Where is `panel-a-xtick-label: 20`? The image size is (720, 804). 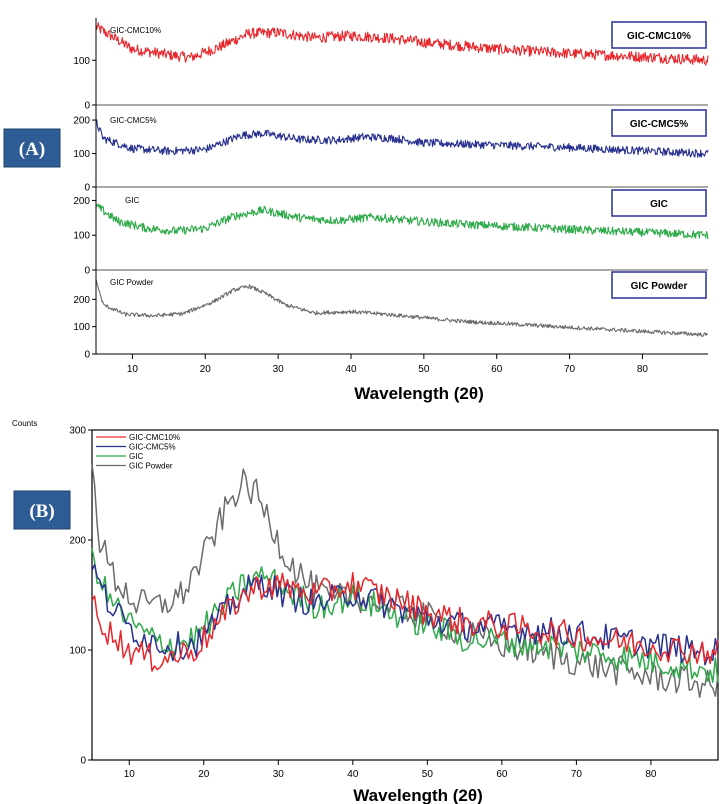
panel-a-xtick-label: 20 is located at coordinates (206, 369).